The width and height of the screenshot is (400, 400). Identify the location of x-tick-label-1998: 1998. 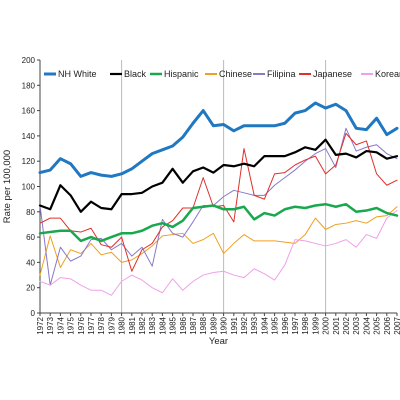
(305, 325).